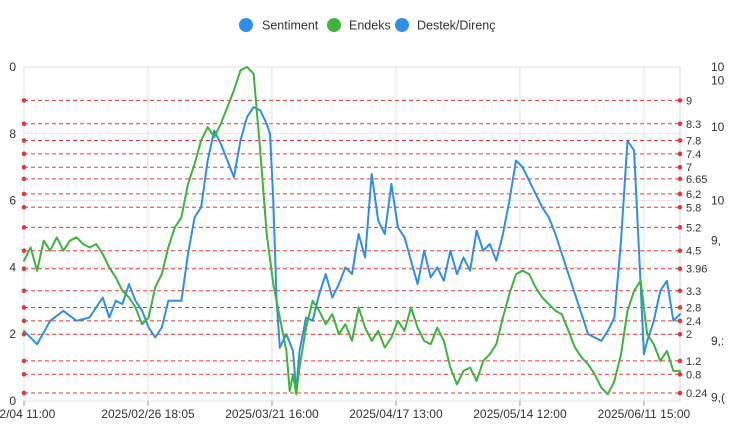  What do you see at coordinates (689, 101) in the screenshot?
I see `level-label: 9` at bounding box center [689, 101].